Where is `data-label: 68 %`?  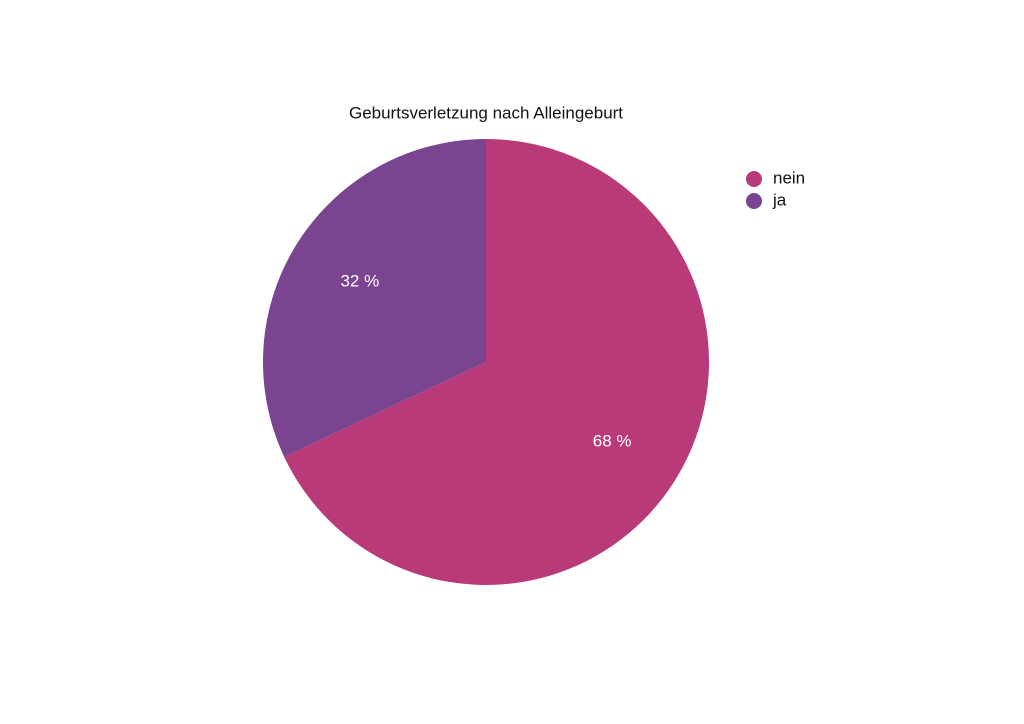
data-label: 68 % is located at coordinates (612, 441).